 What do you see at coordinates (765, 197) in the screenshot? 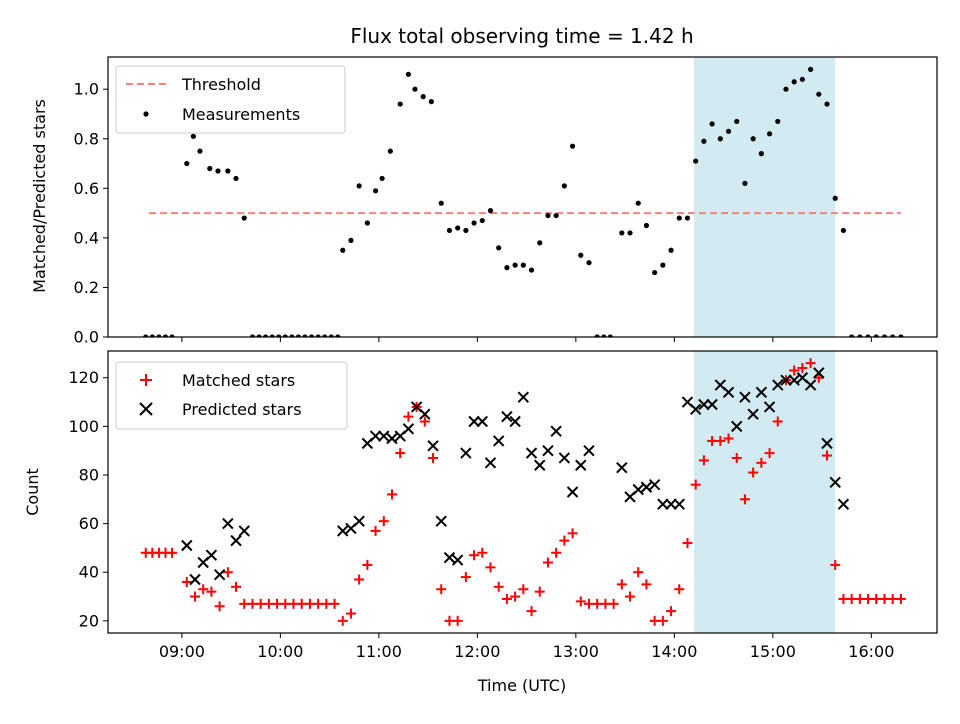
I see `top-shaded-region` at bounding box center [765, 197].